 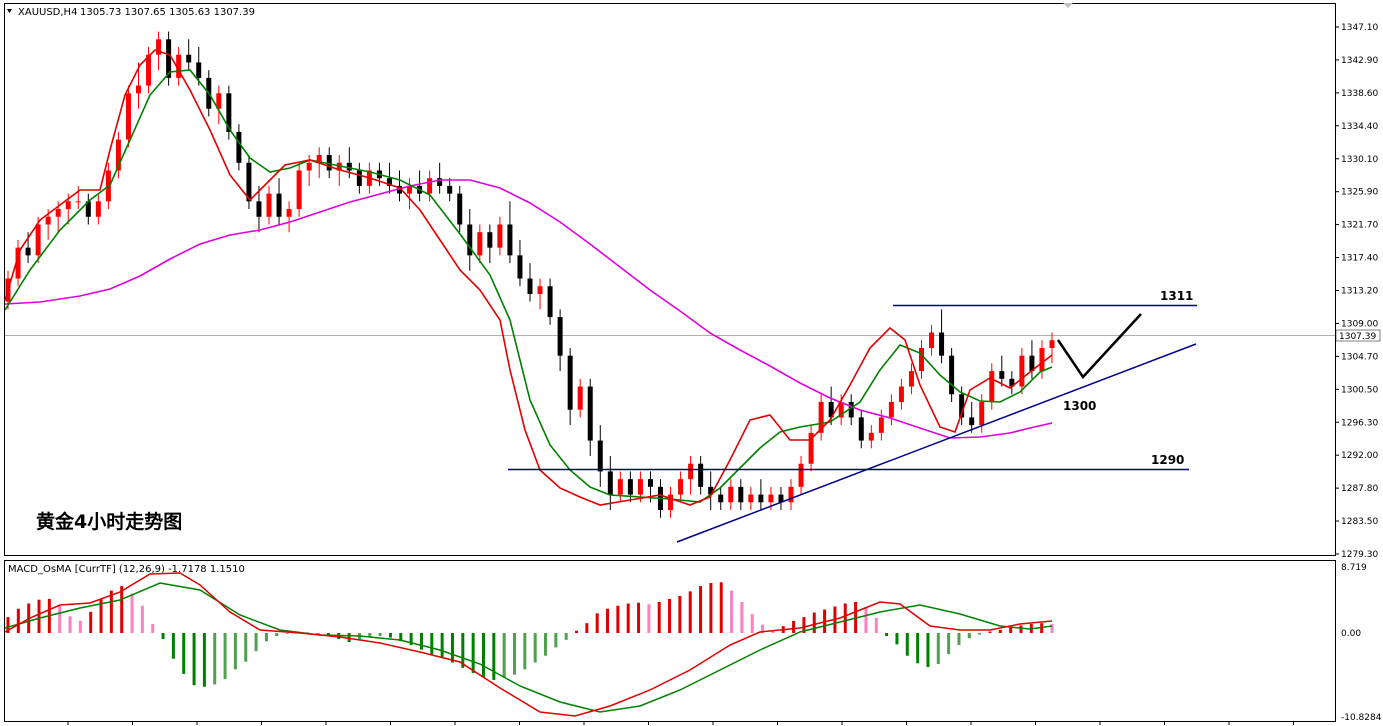 What do you see at coordinates (1359, 456) in the screenshot?
I see `price-tick-label: 1292.00` at bounding box center [1359, 456].